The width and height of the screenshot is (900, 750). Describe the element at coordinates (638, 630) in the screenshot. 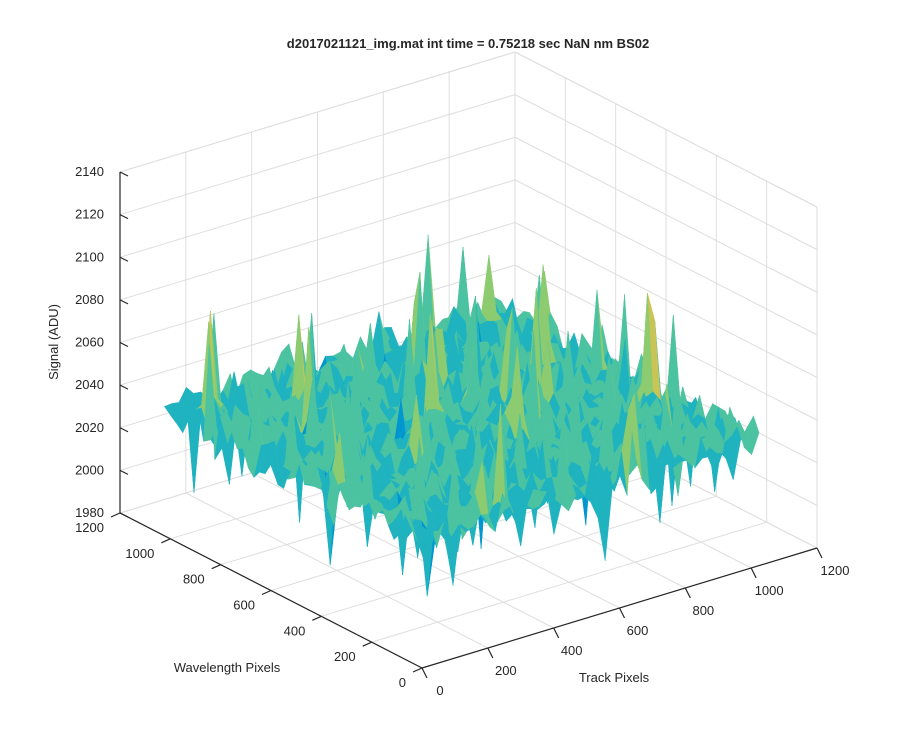

I see `x-tick-label: 600` at that location.